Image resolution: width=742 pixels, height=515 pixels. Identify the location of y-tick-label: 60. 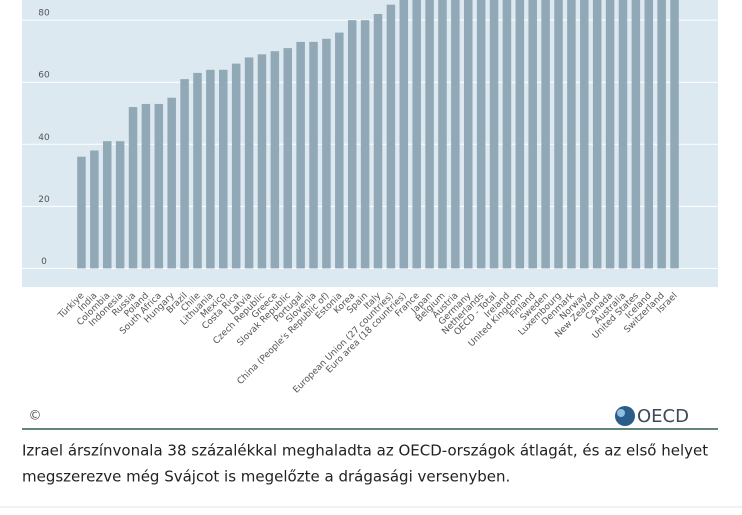
(44, 76).